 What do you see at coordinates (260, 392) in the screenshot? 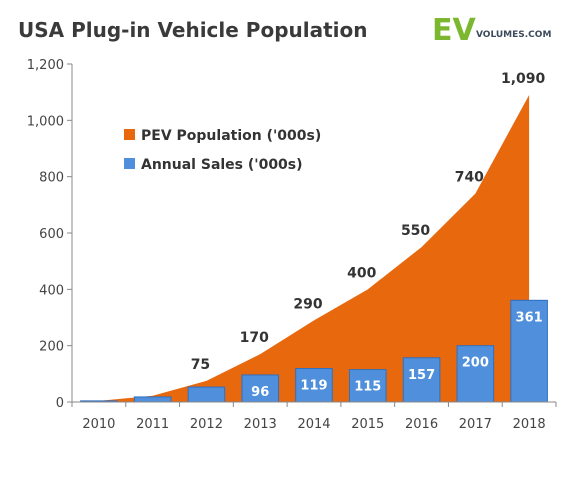
I see `sales-data-label: 96` at bounding box center [260, 392].